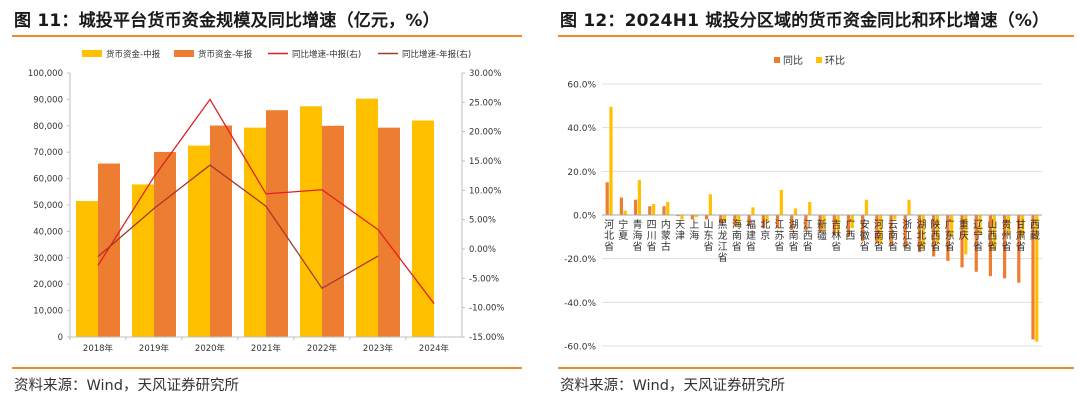 The width and height of the screenshot is (1080, 408). What do you see at coordinates (751, 224) in the screenshot?
I see `x-tick-label: 福` at bounding box center [751, 224].